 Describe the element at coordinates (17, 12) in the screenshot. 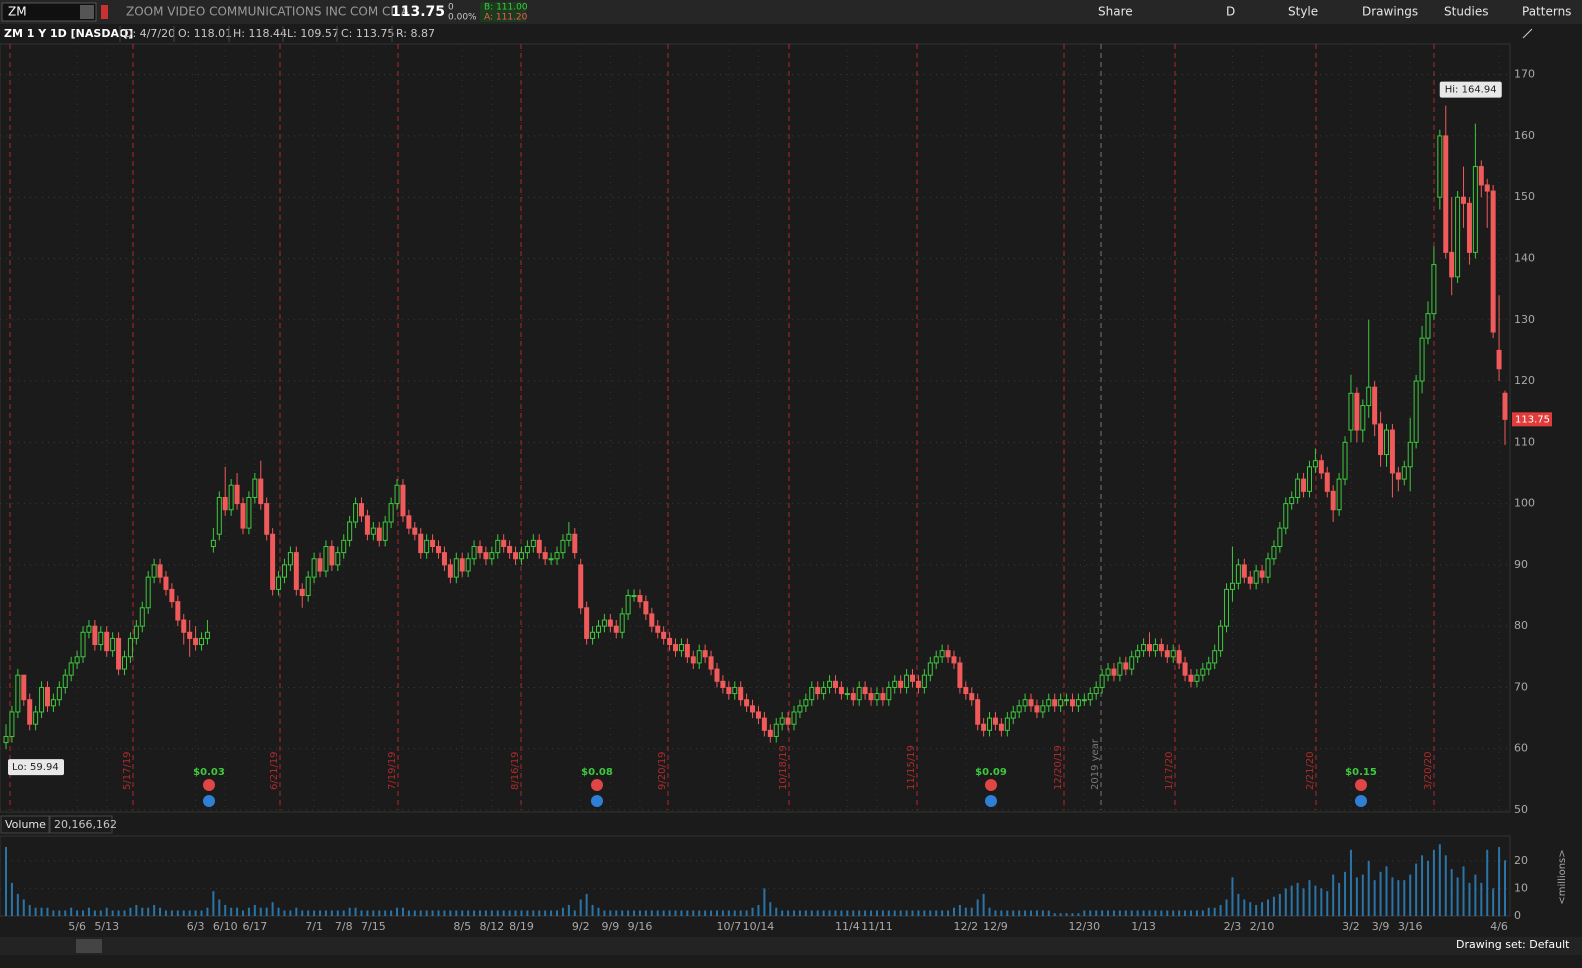

I see `symbol: ZM` at that location.